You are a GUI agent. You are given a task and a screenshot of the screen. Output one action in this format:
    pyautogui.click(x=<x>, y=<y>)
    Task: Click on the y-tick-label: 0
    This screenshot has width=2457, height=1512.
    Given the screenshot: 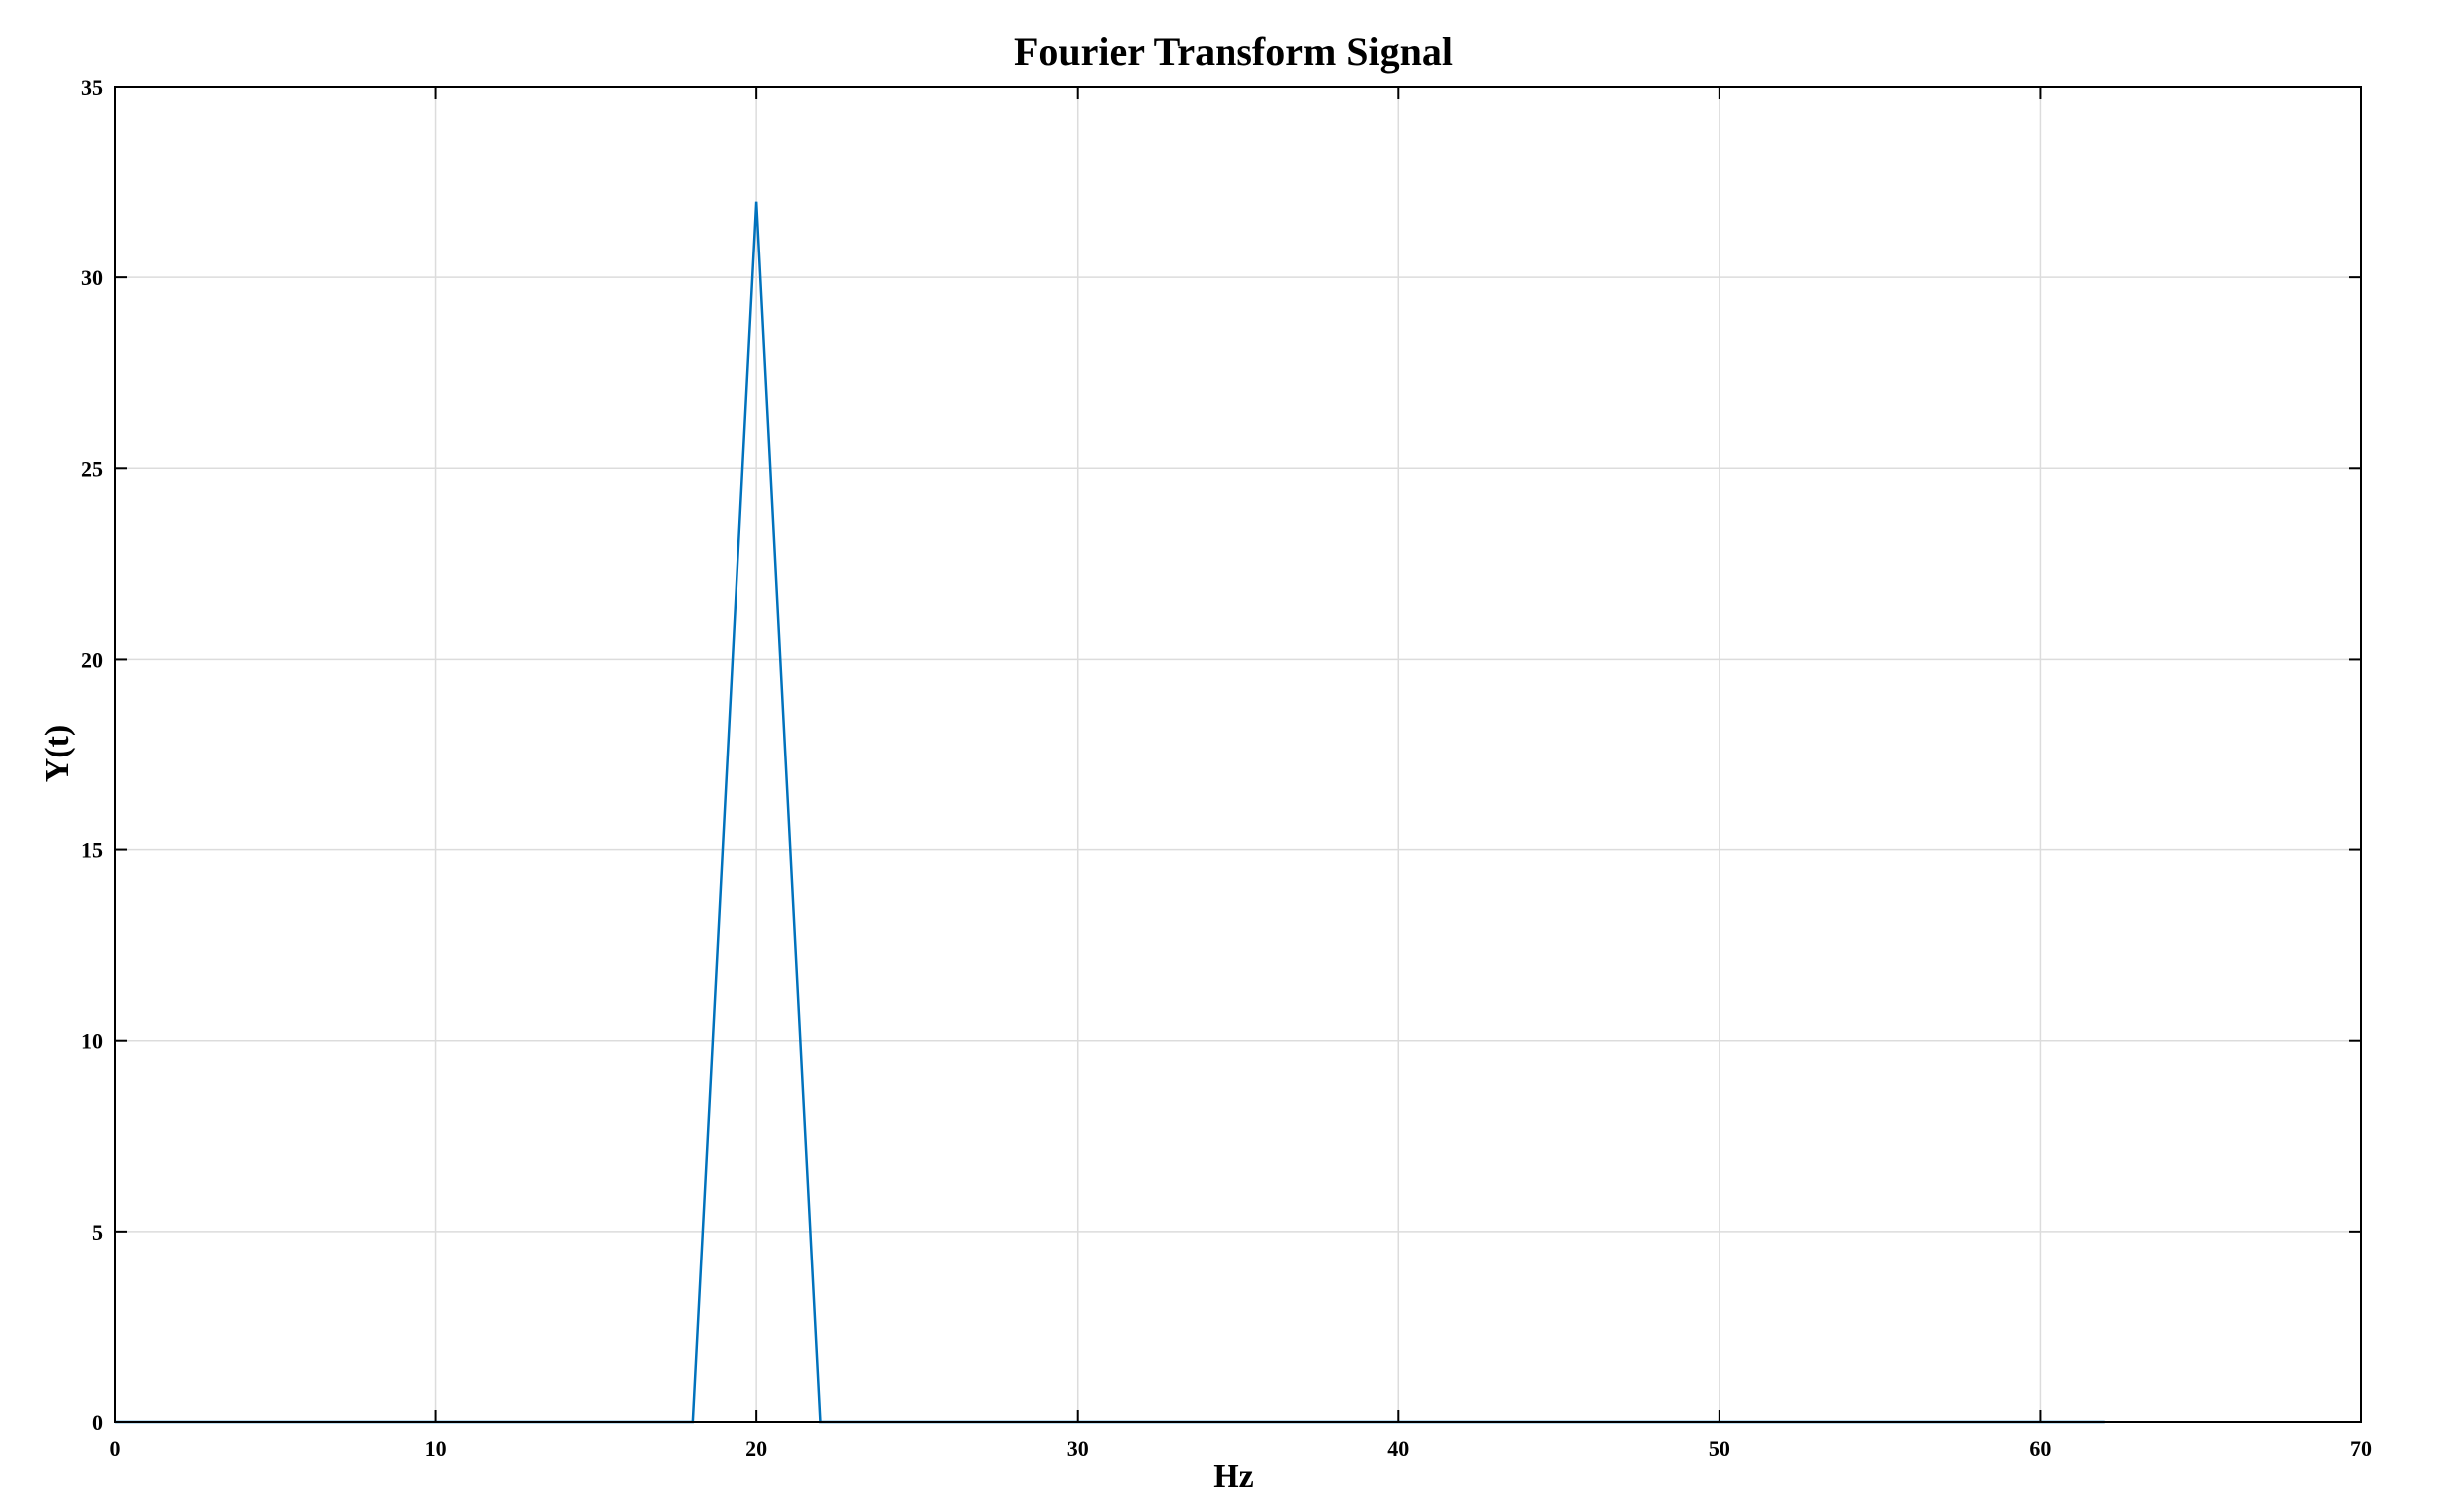 What is the action you would take?
    pyautogui.click(x=97, y=1422)
    